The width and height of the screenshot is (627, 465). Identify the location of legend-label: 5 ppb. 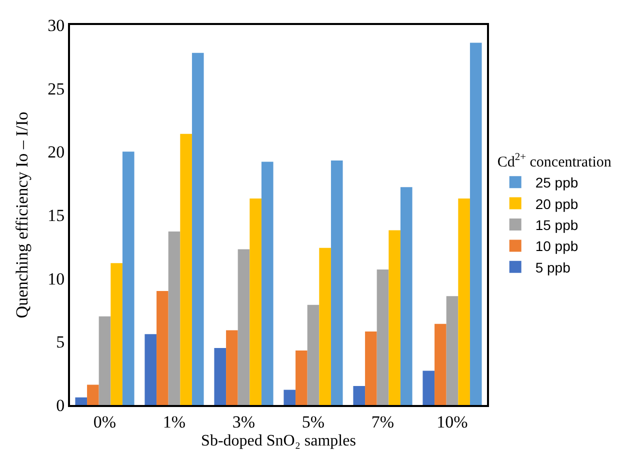
(553, 267).